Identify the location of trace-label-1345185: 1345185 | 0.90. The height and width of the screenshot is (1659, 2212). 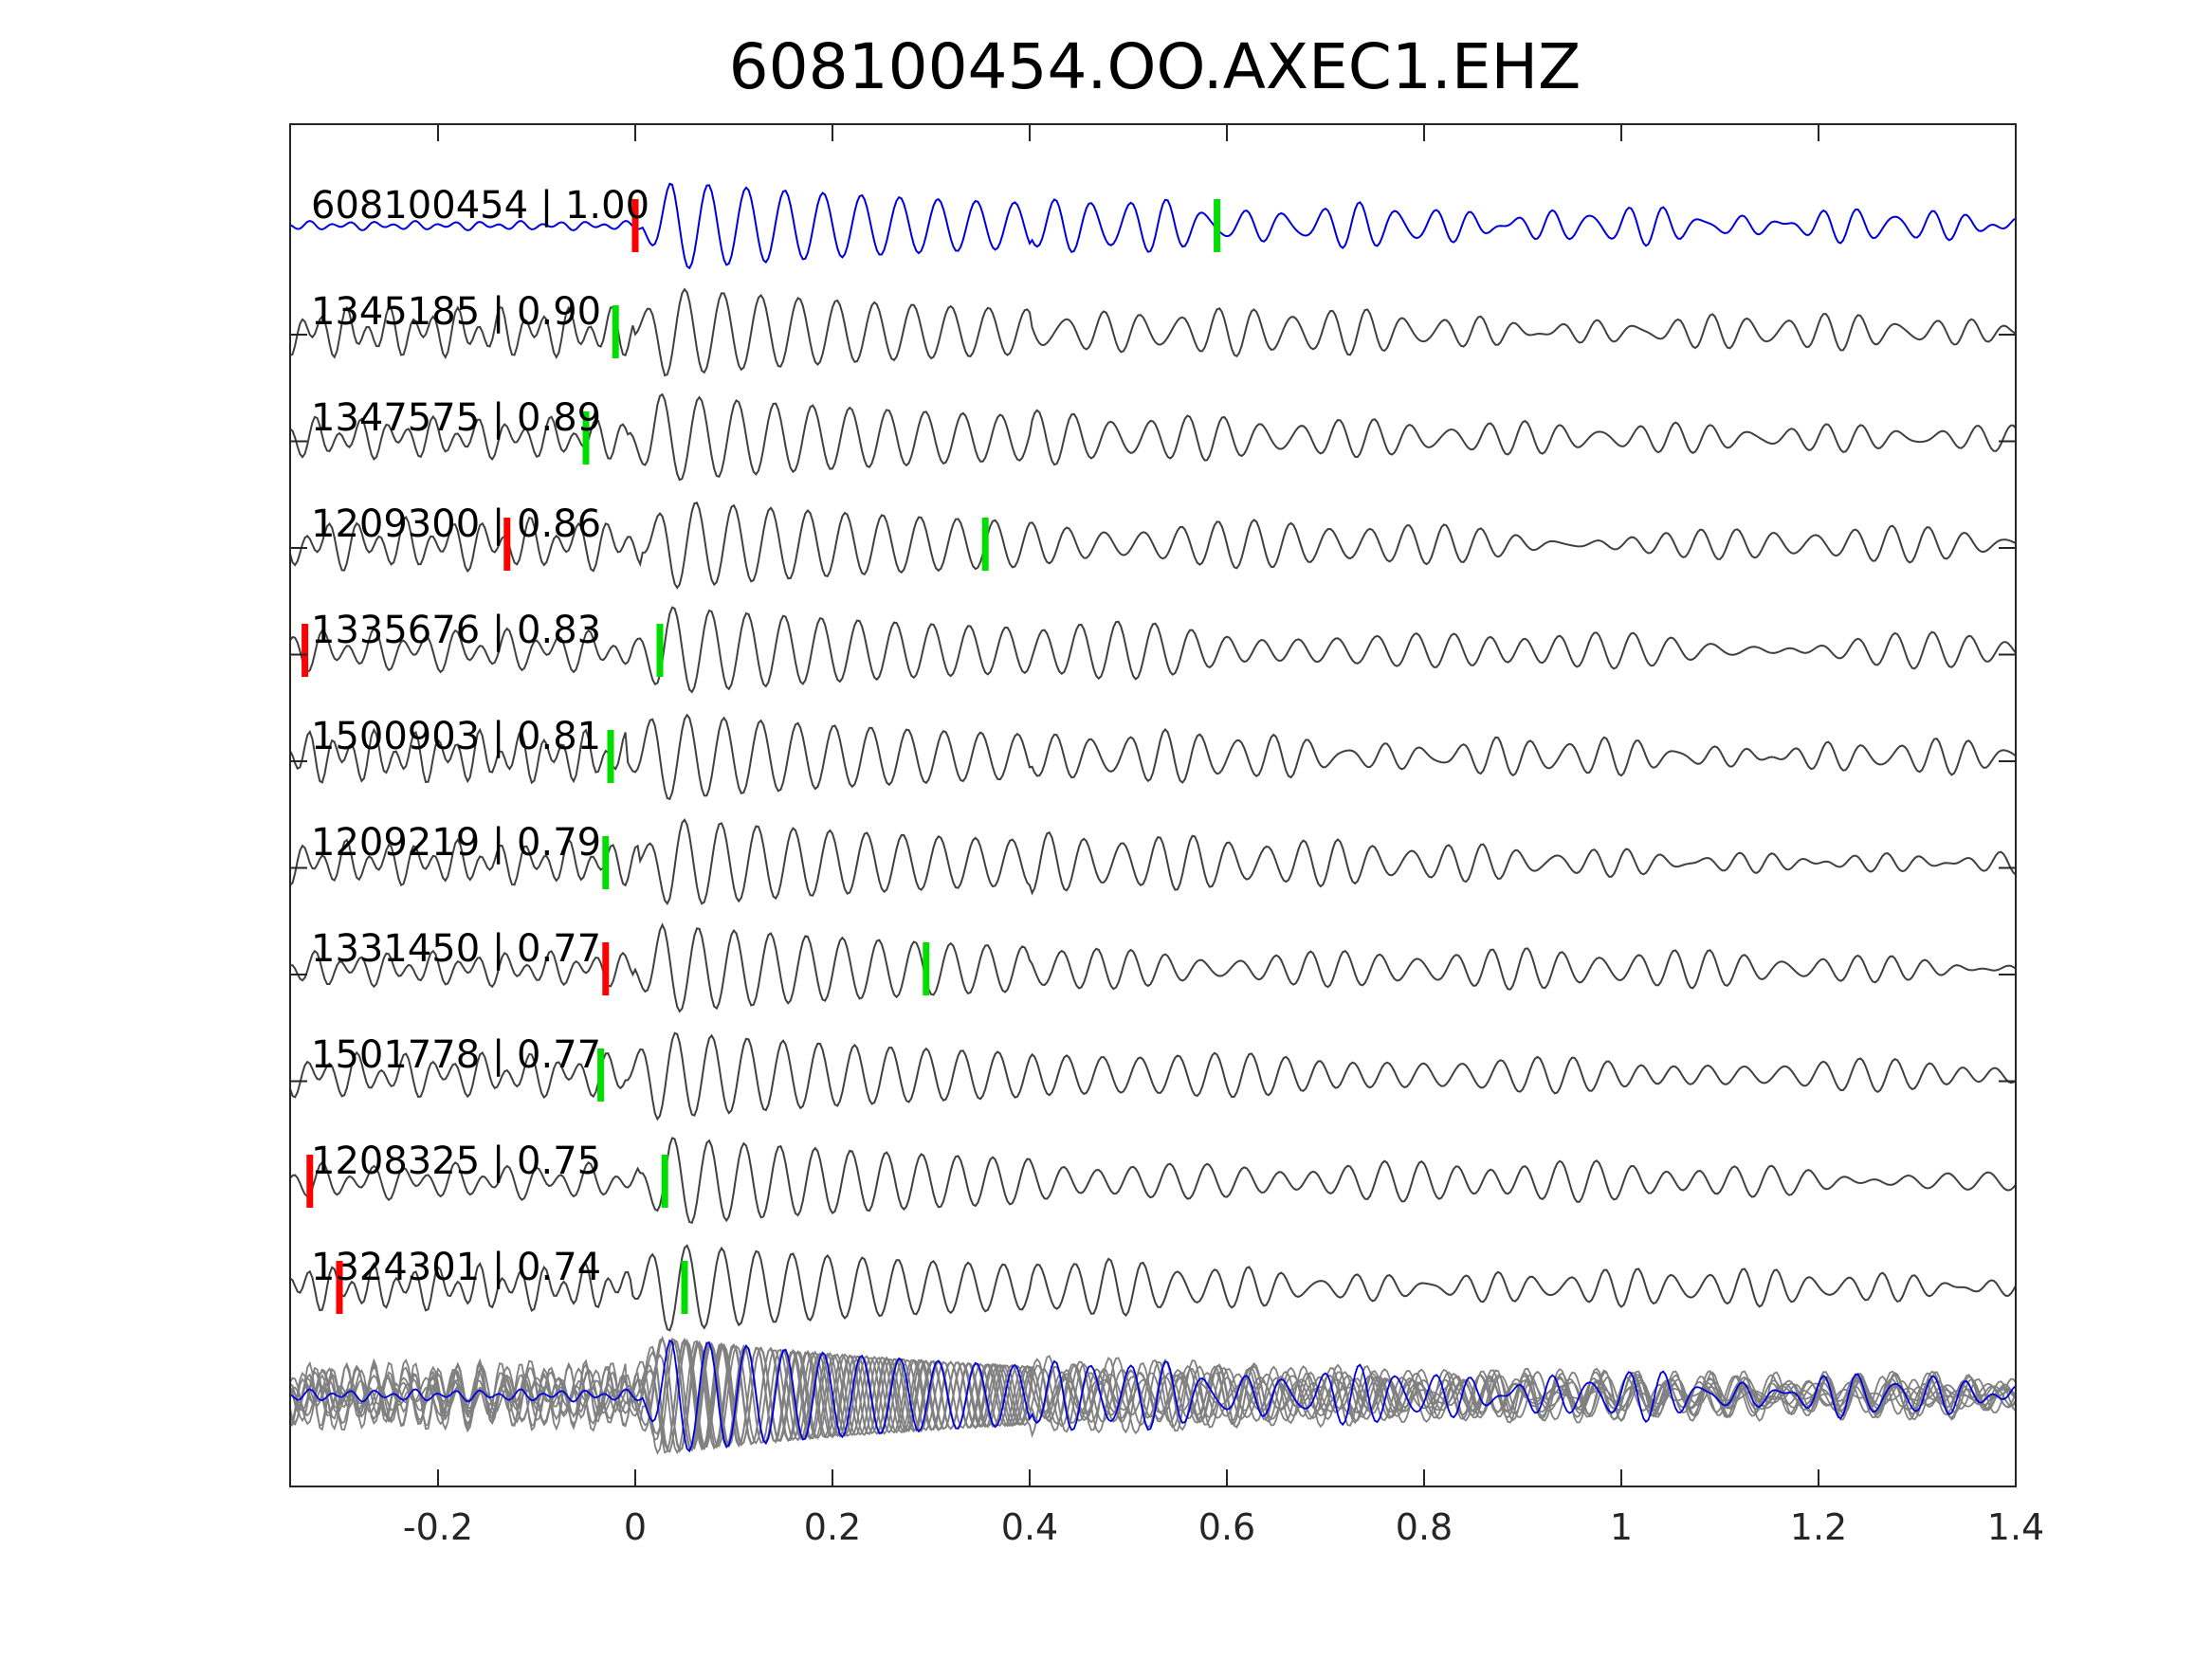
(456, 312).